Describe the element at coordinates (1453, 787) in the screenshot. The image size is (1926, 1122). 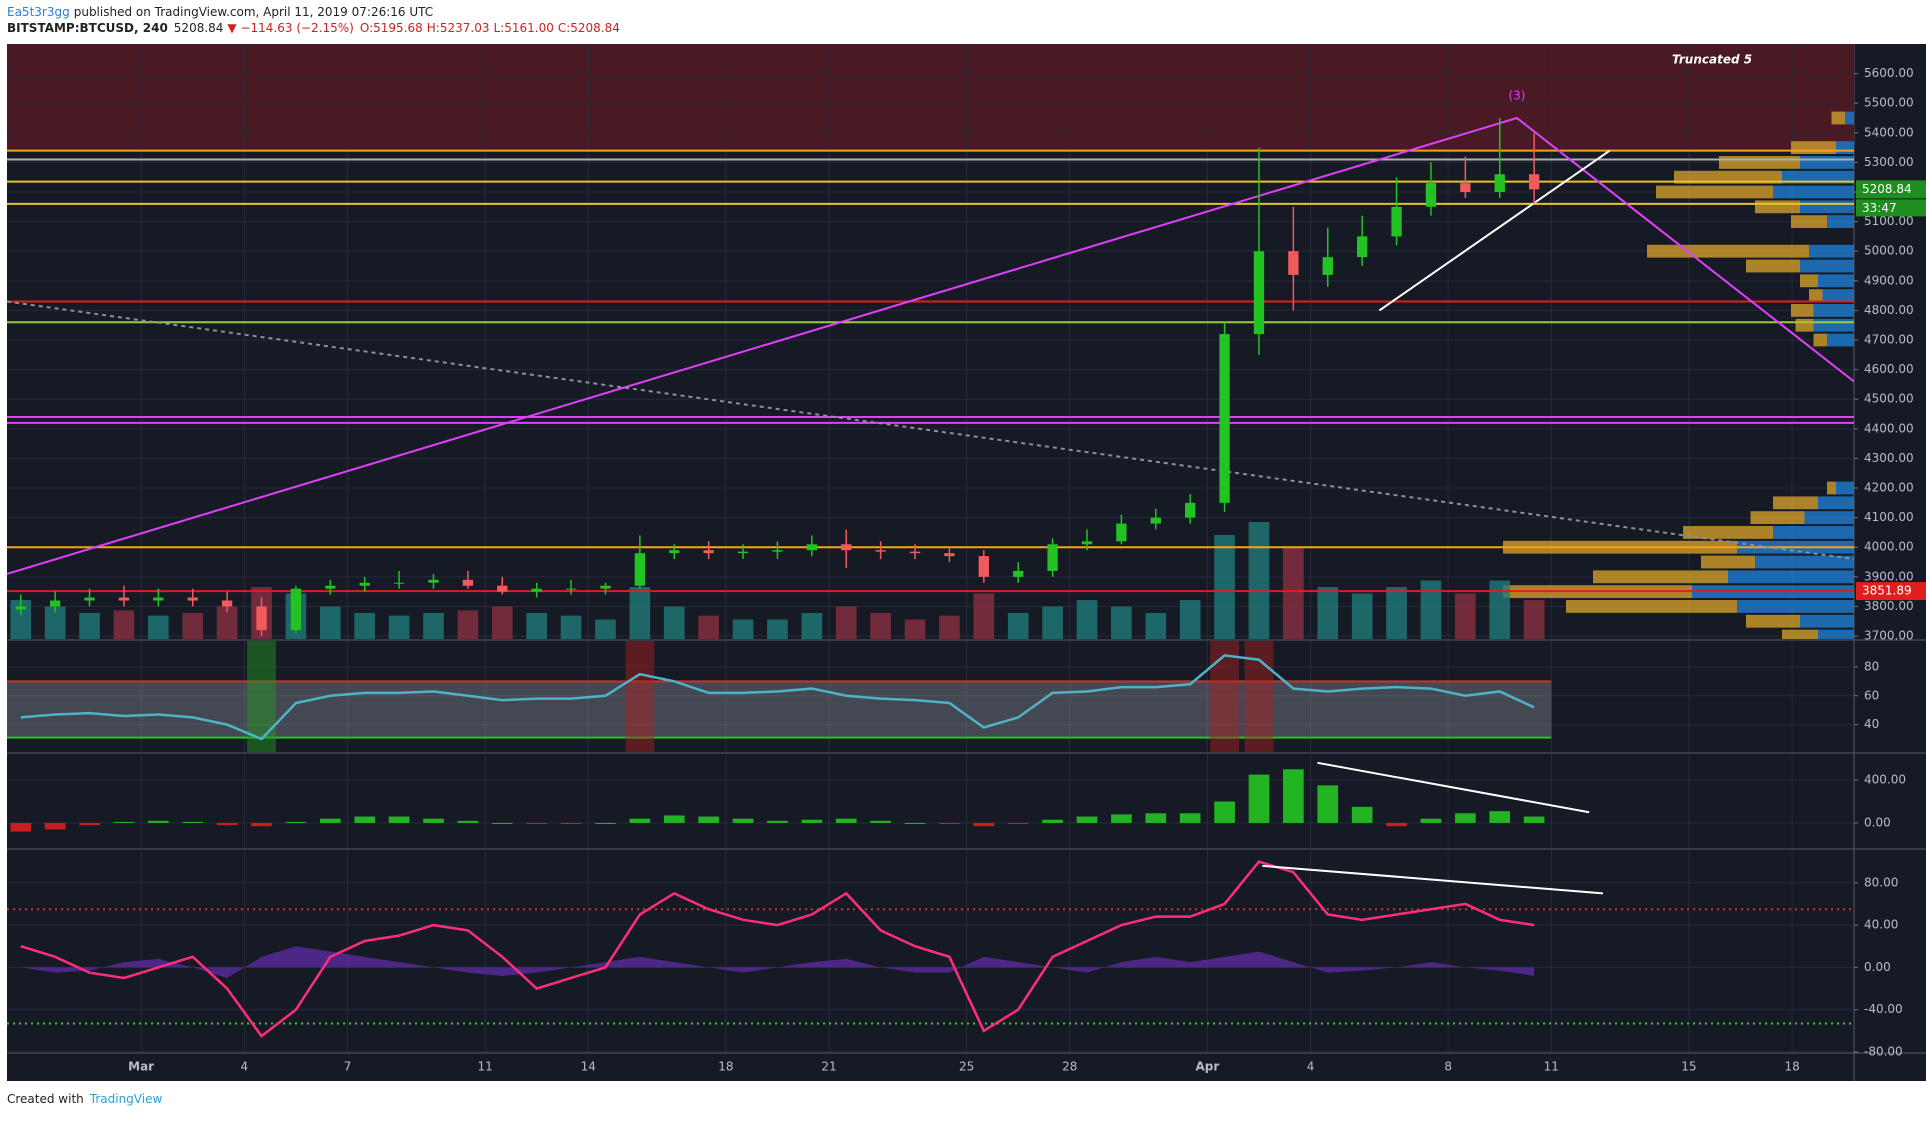
I see `trend-line` at that location.